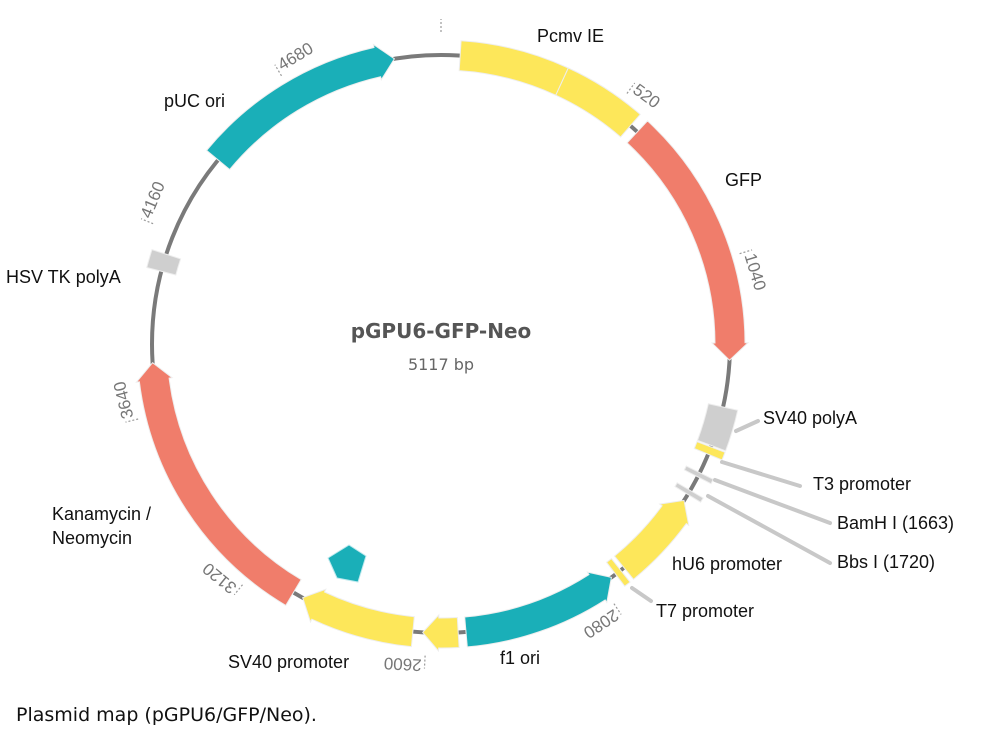 The height and width of the screenshot is (744, 982). What do you see at coordinates (769, 529) in the screenshot?
I see `leader-bbsi` at bounding box center [769, 529].